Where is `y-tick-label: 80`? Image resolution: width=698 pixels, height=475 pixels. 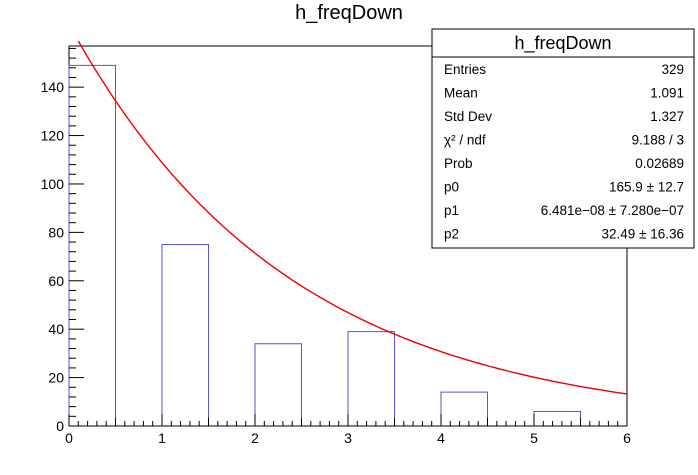 y-tick-label: 80 is located at coordinates (56, 232).